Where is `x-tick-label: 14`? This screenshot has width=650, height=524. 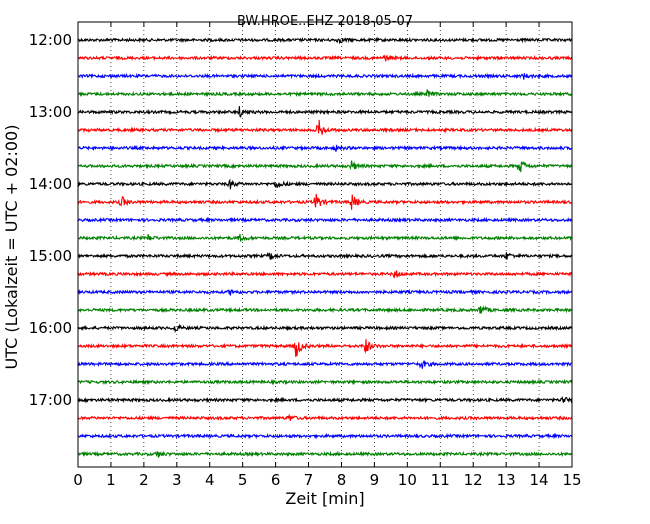 x-tick-label: 14 is located at coordinates (539, 480).